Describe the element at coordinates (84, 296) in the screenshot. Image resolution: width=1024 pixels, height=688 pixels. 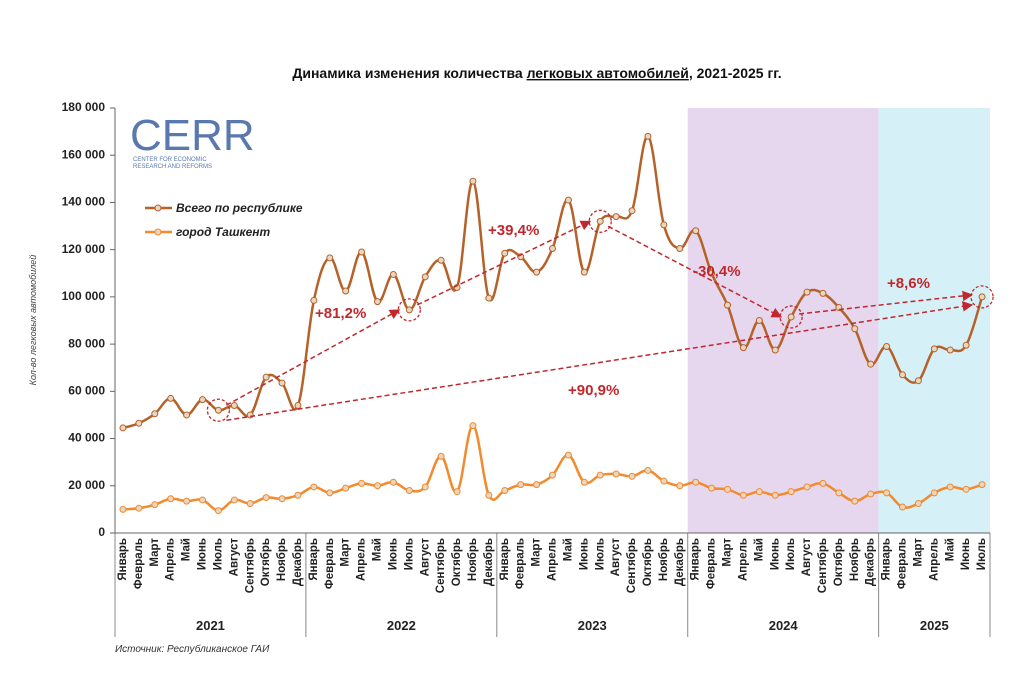
I see `y-tick-label: 100 000` at that location.